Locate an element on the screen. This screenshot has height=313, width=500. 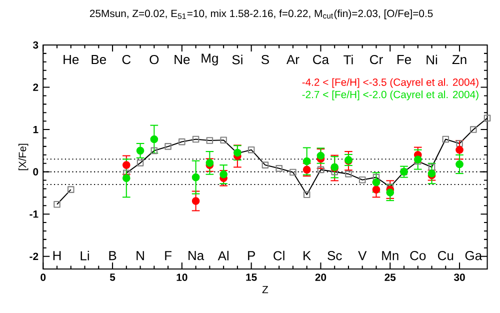
x-tick-label: 0 is located at coordinates (43, 277).